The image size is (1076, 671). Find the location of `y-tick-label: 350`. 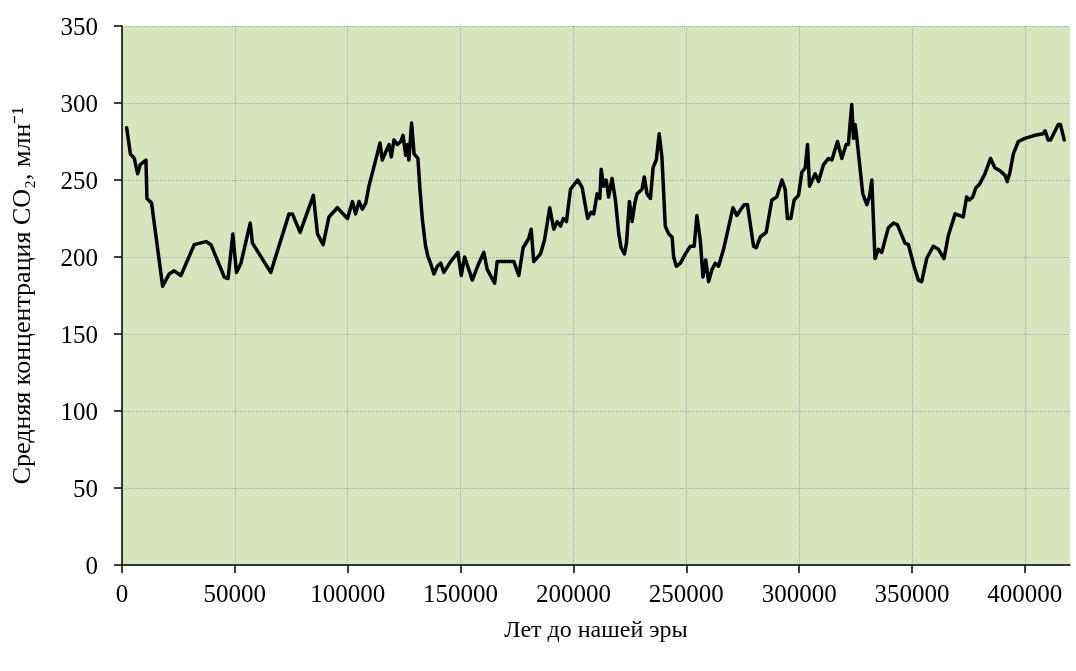

y-tick-label: 350 is located at coordinates (79, 26).